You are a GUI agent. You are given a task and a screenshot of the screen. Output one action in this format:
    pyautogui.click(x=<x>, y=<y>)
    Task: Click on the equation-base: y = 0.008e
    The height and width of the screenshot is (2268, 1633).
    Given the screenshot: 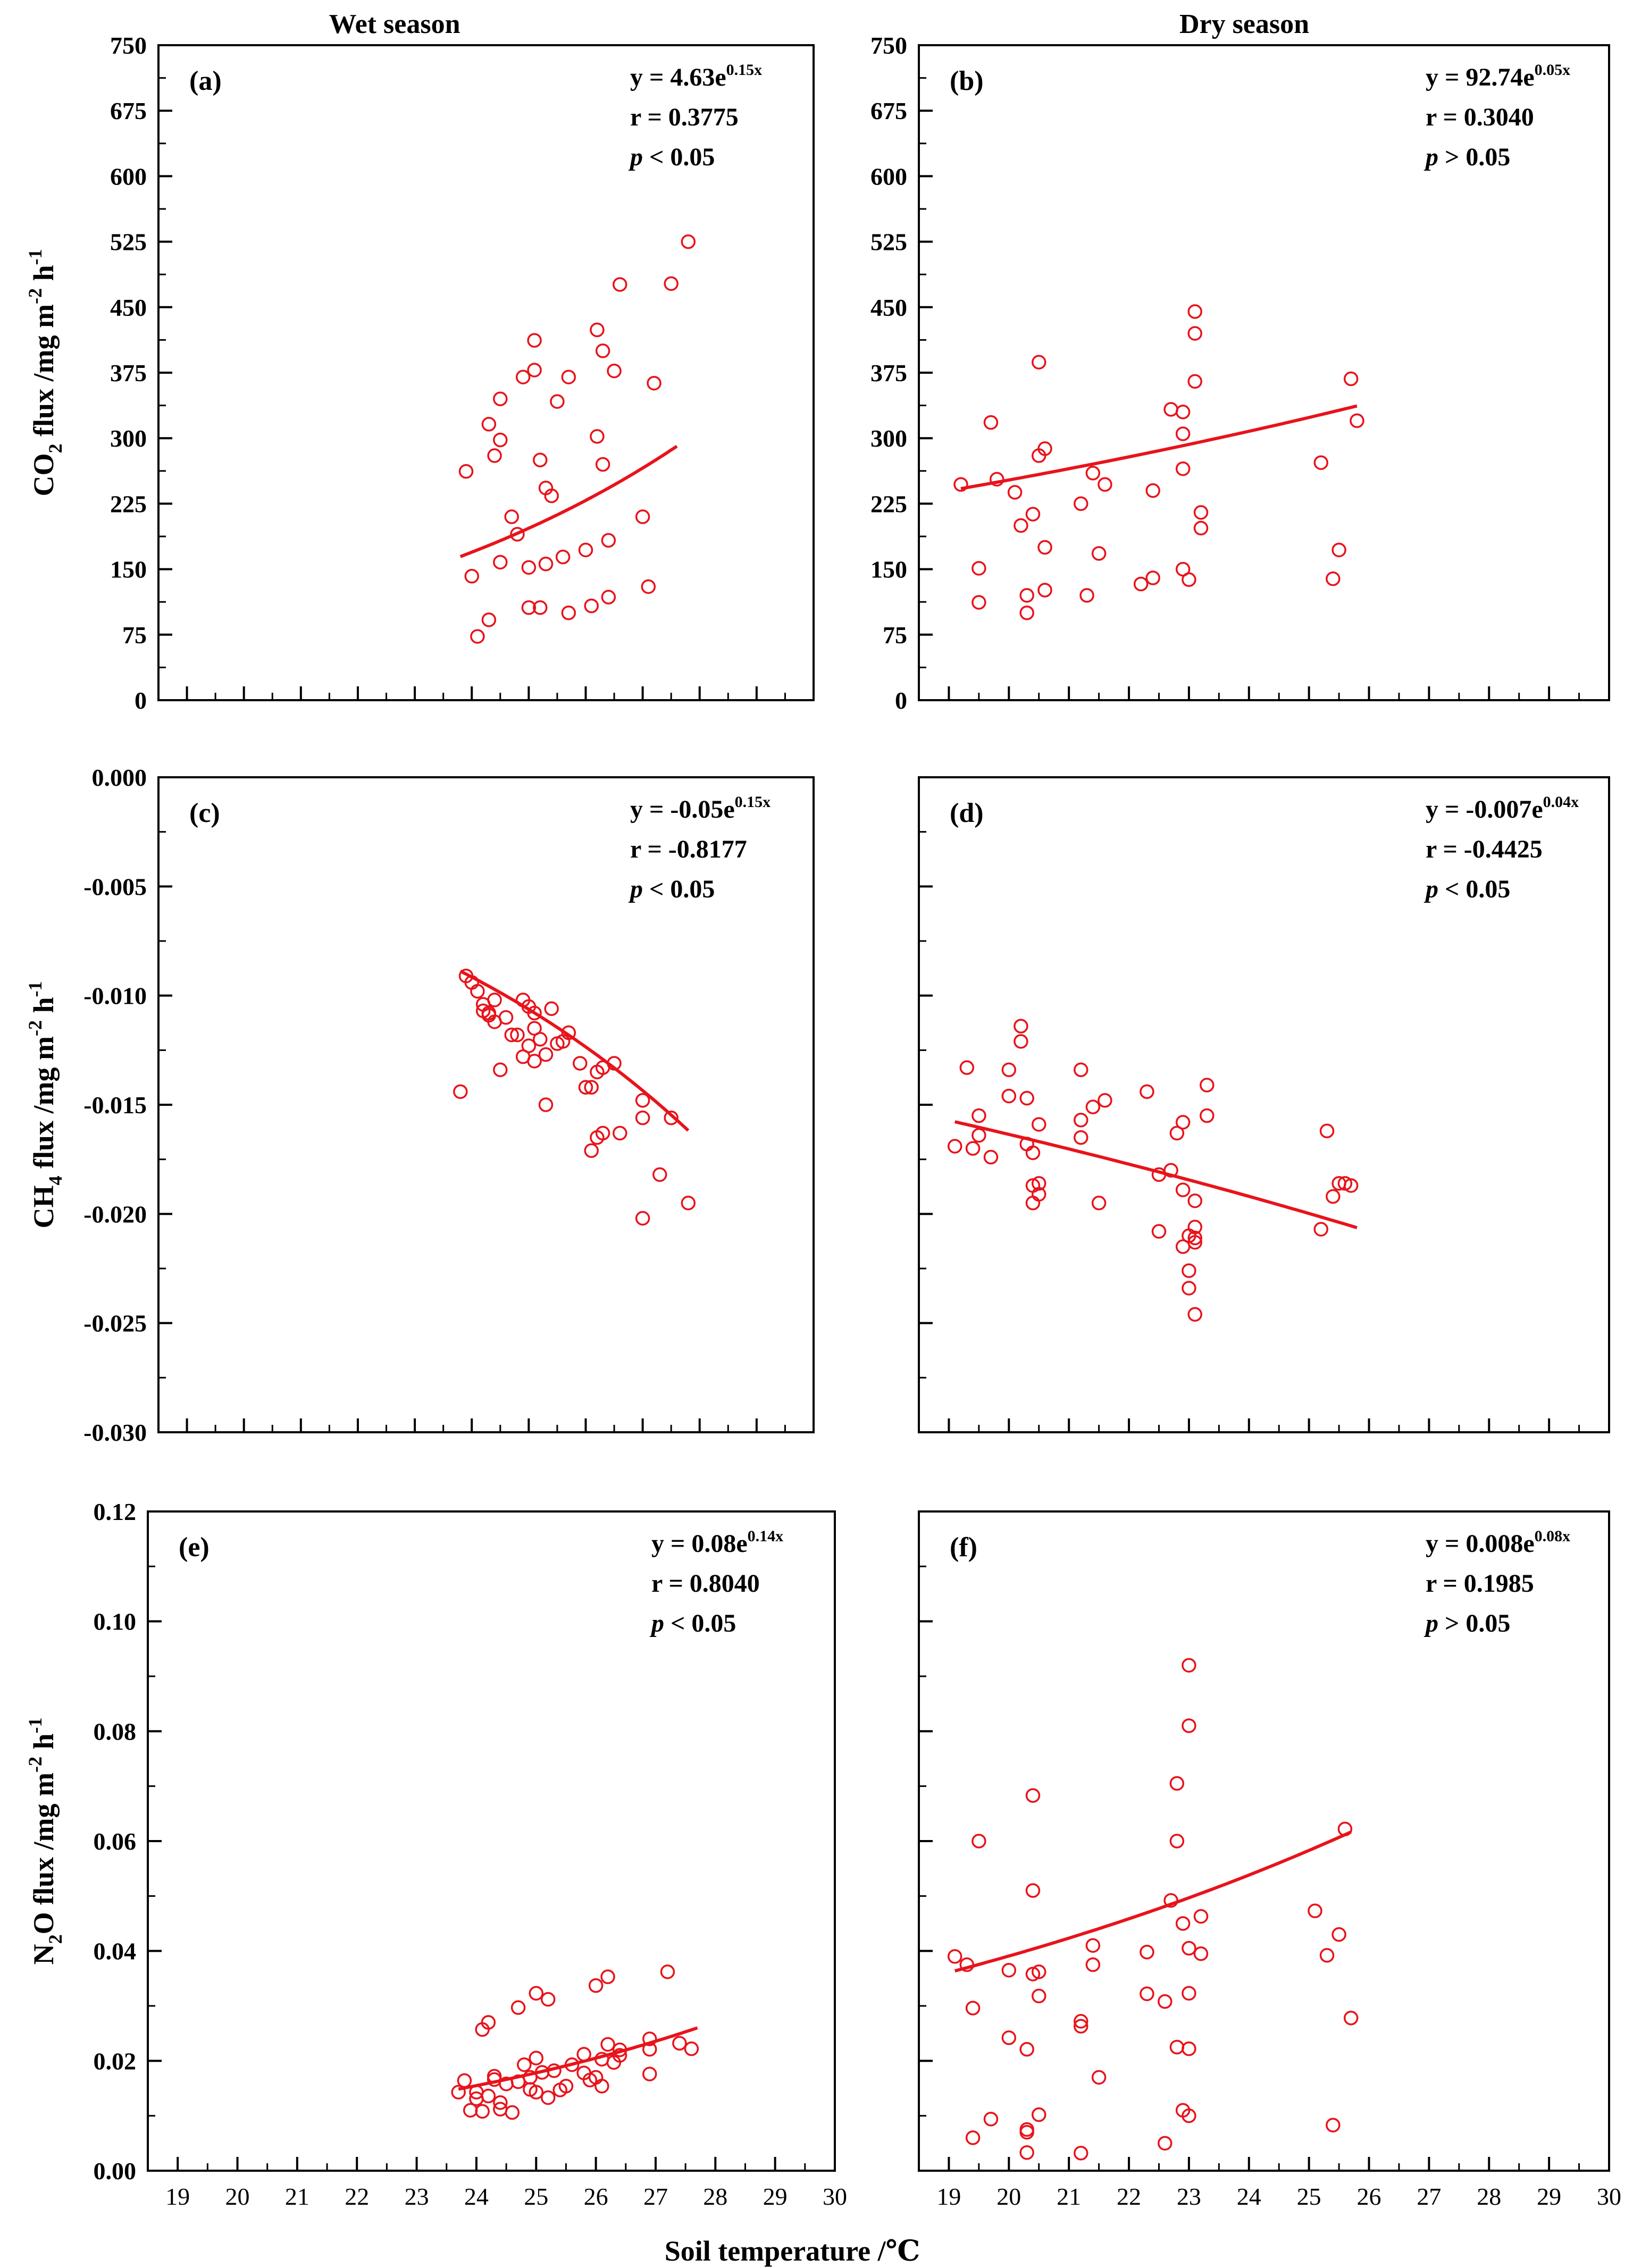 What is the action you would take?
    pyautogui.click(x=1481, y=1544)
    